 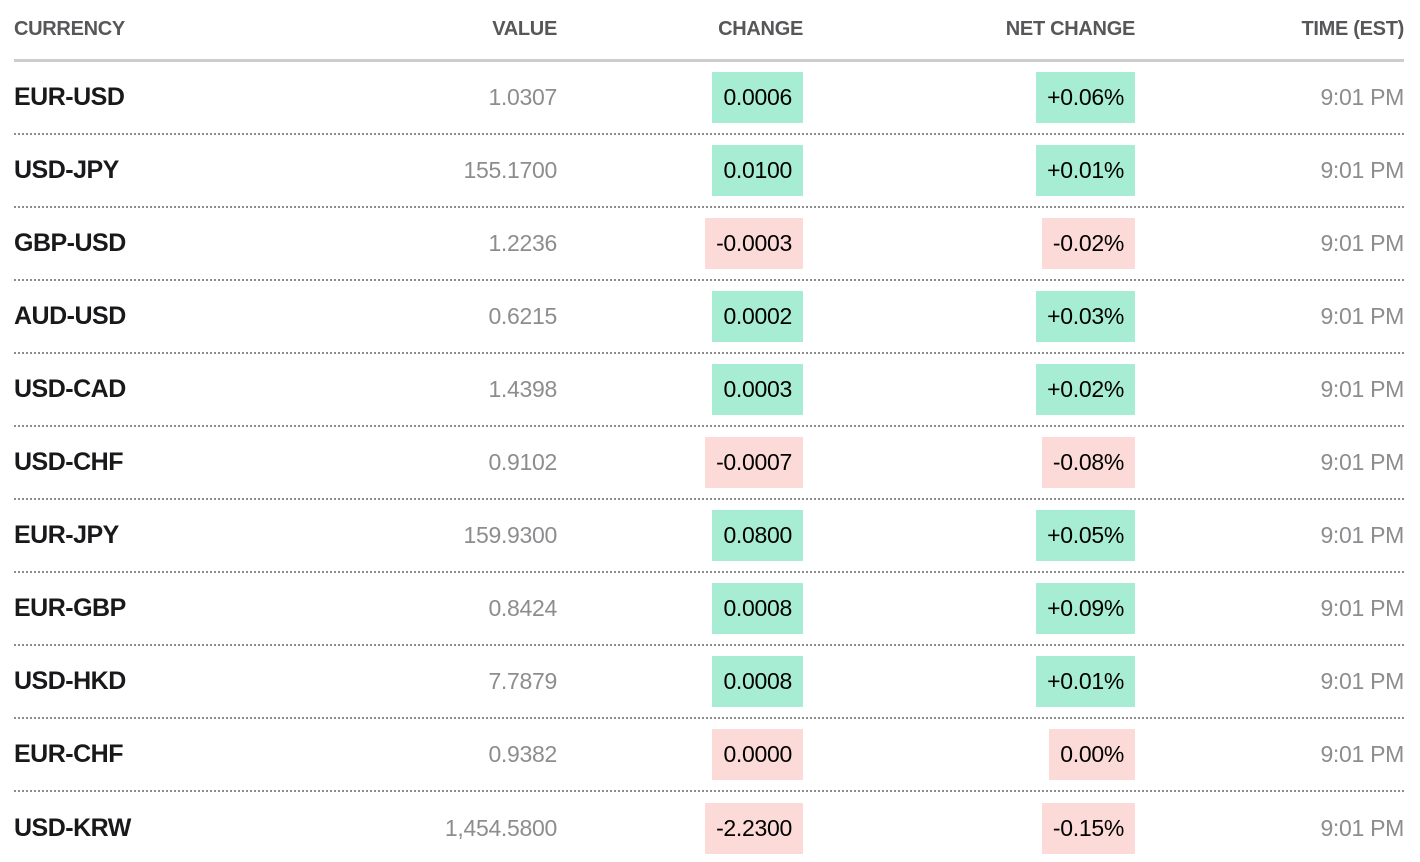 I want to click on change-badge: -2.2300, so click(x=754, y=828).